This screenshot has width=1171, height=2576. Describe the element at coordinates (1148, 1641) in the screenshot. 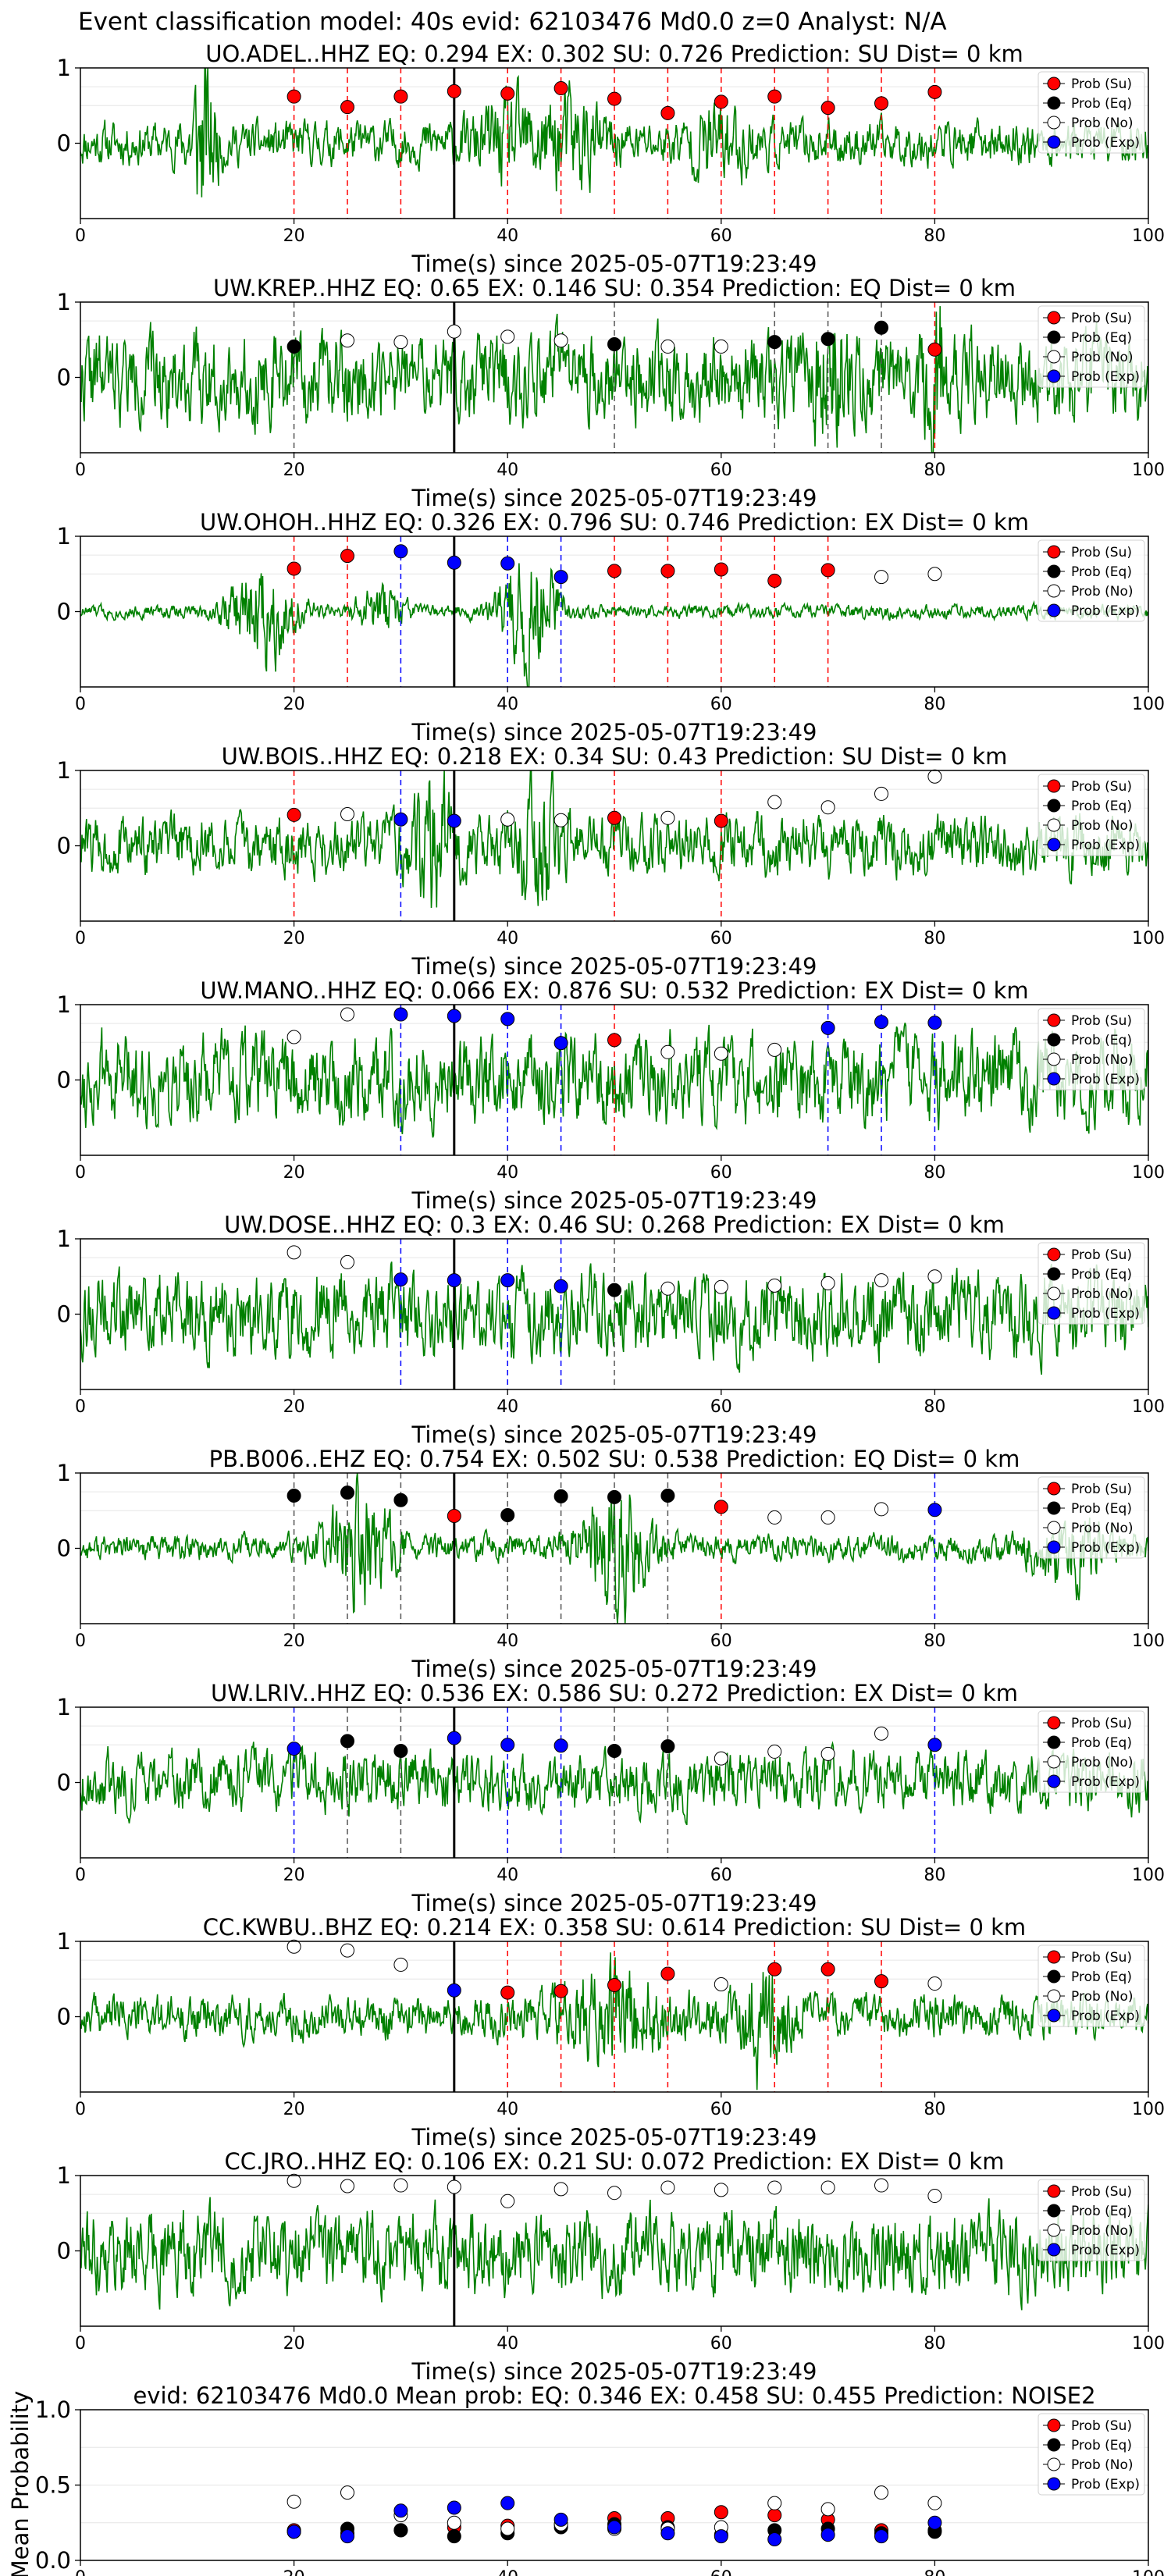

I see `x-tick-label: 100` at that location.